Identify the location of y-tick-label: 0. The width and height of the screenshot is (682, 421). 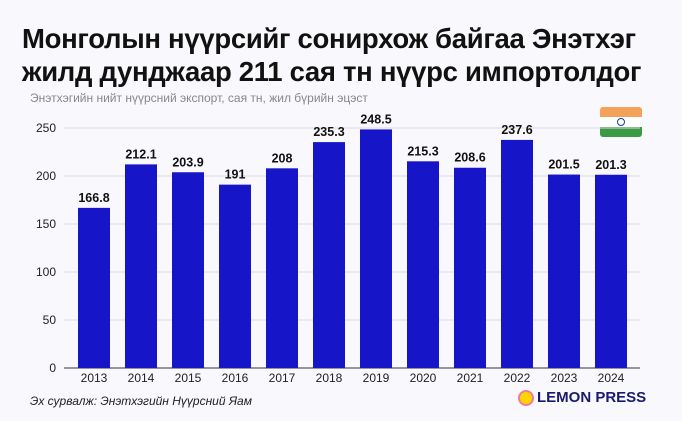
(52, 368).